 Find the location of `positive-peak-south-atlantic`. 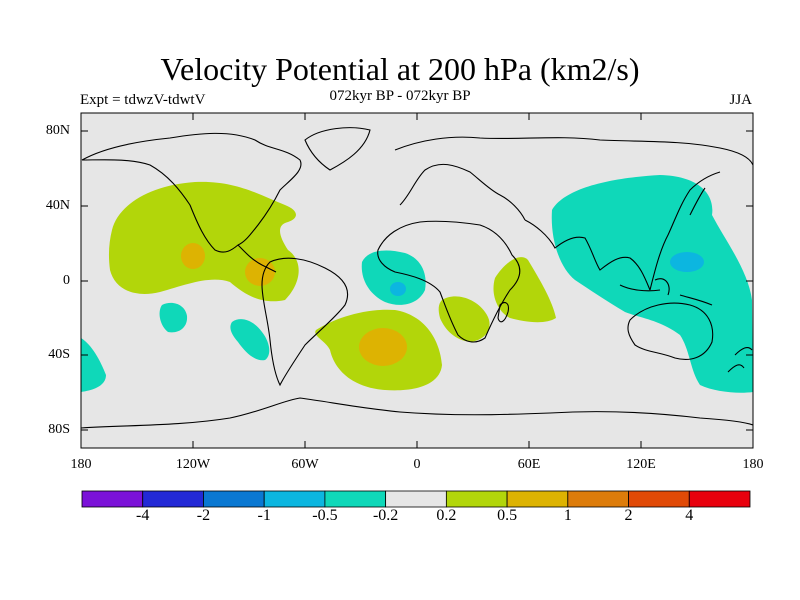

positive-peak-south-atlantic is located at coordinates (383, 347).